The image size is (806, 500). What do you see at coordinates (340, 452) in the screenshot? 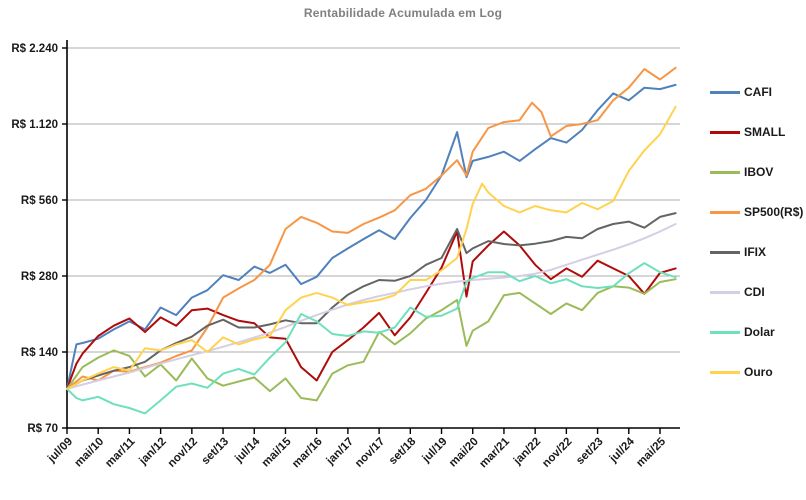
I see `x-tick-label: jan/17` at bounding box center [340, 452].